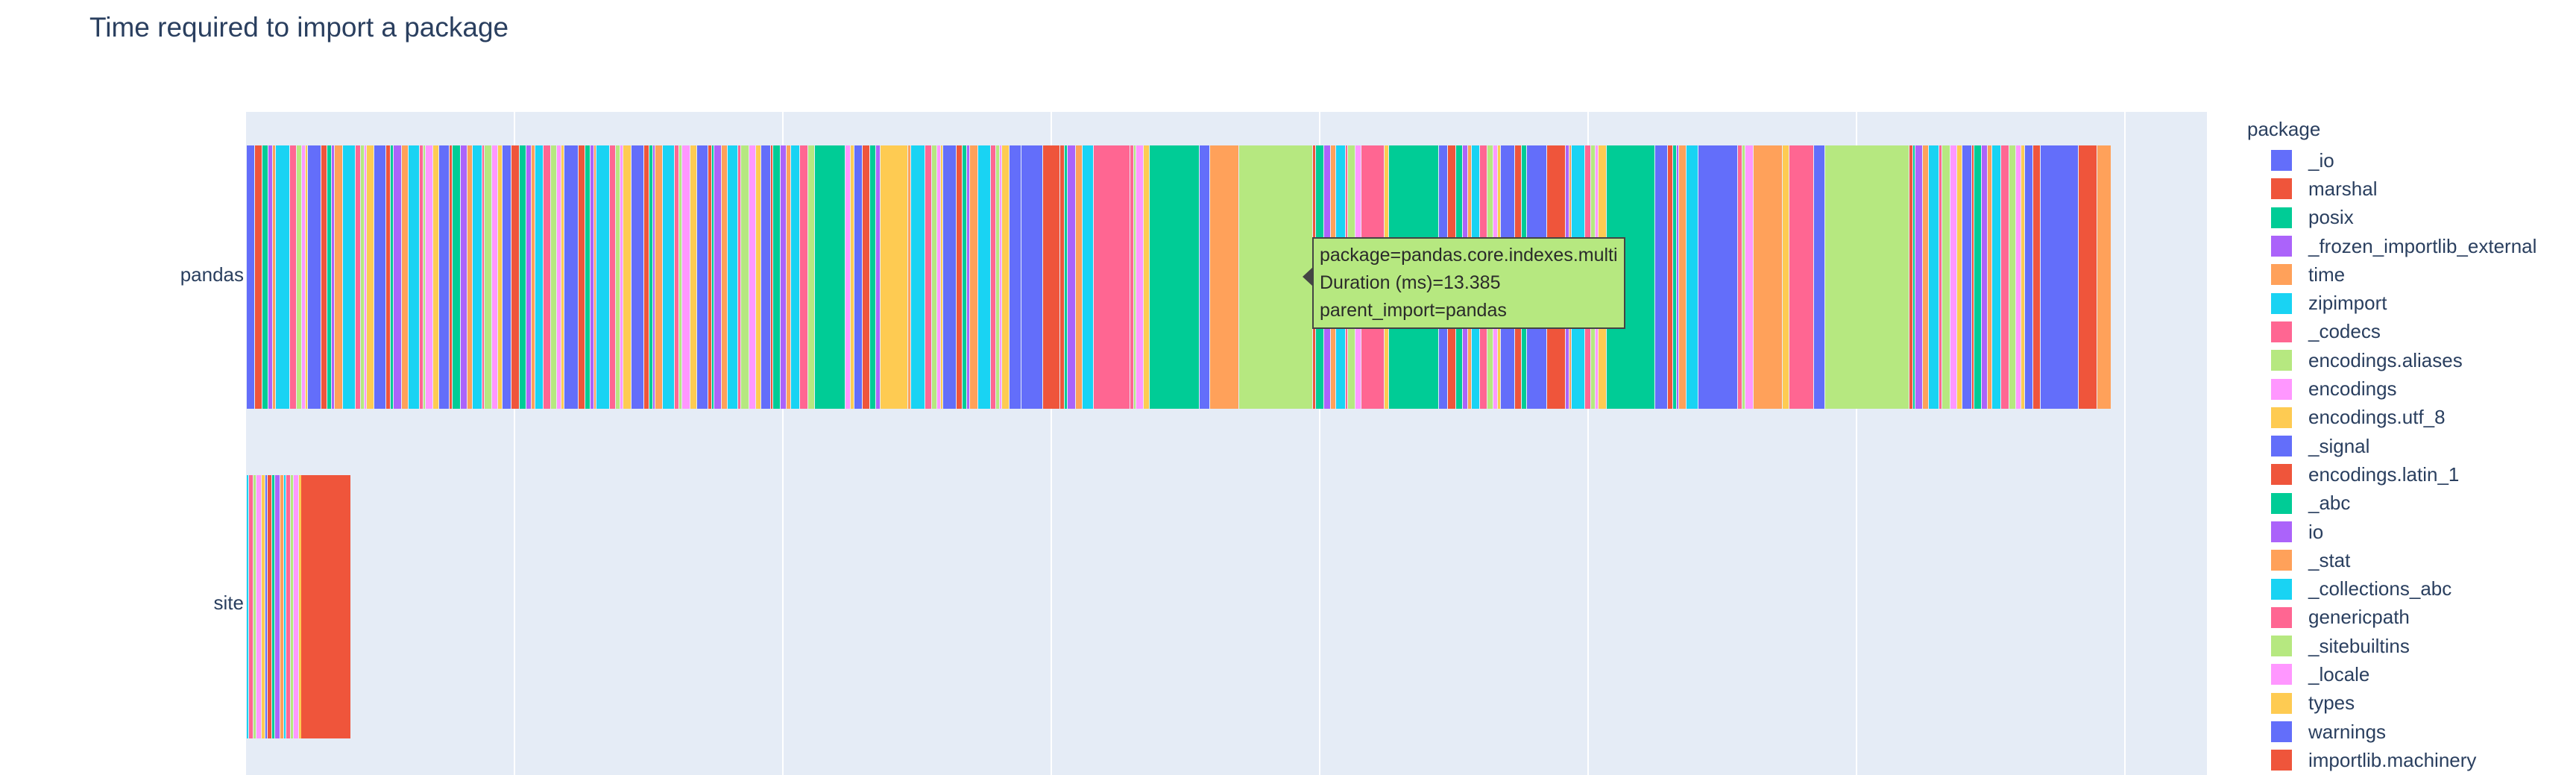 Image resolution: width=2576 pixels, height=775 pixels. Describe the element at coordinates (2410, 218) in the screenshot. I see `legend-item: posix` at that location.